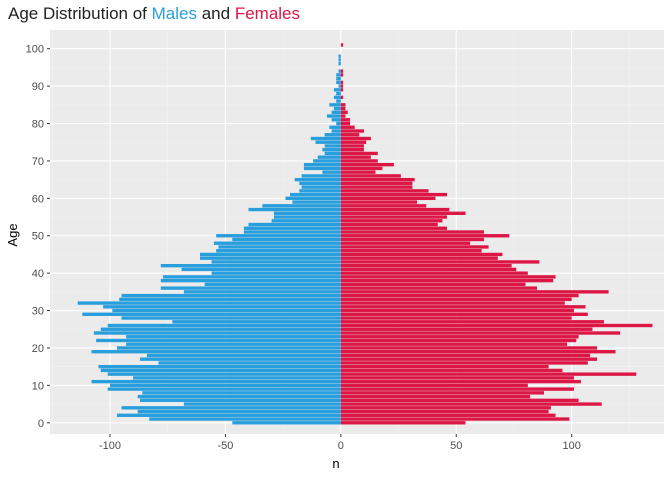  What do you see at coordinates (340, 443) in the screenshot?
I see `x-axis: -100 -50 0 50 100` at bounding box center [340, 443].